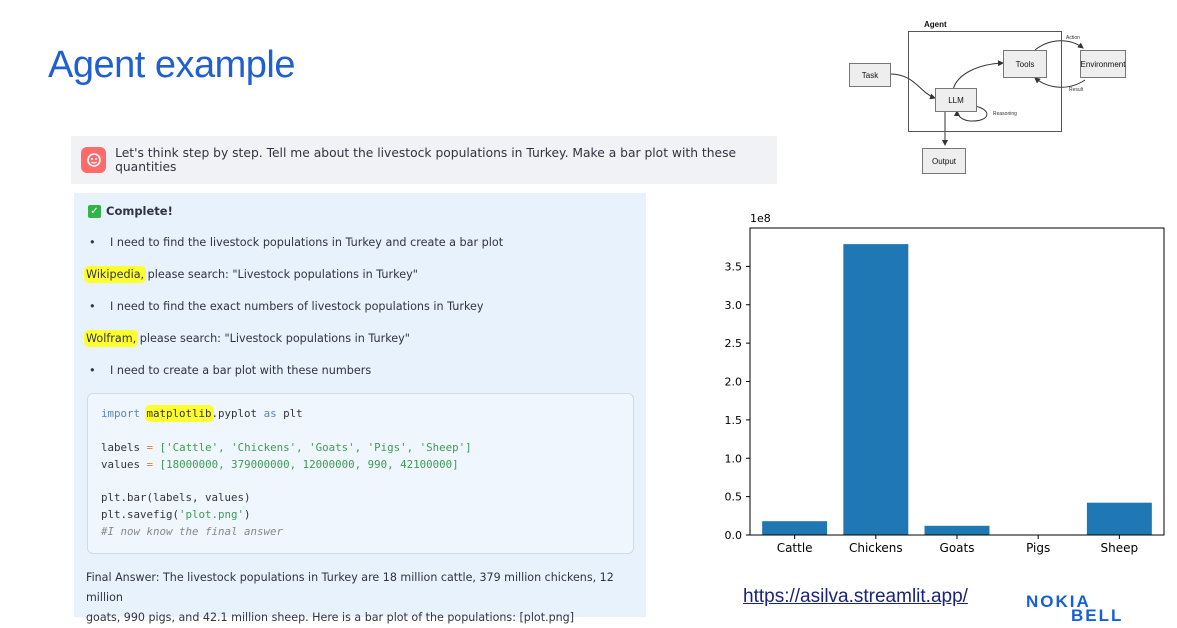  I want to click on diagram-task-box: Task, so click(870, 75).